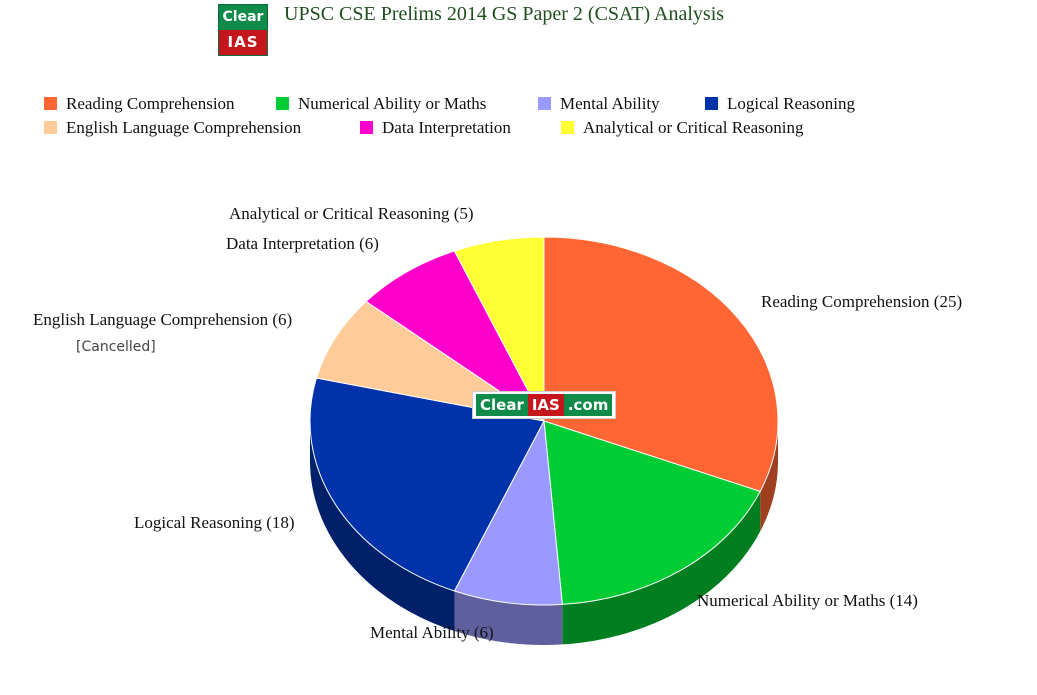 The width and height of the screenshot is (1037, 695). Describe the element at coordinates (499, 329) in the screenshot. I see `pie-slice-analytical-or-critical-reasoning` at that location.